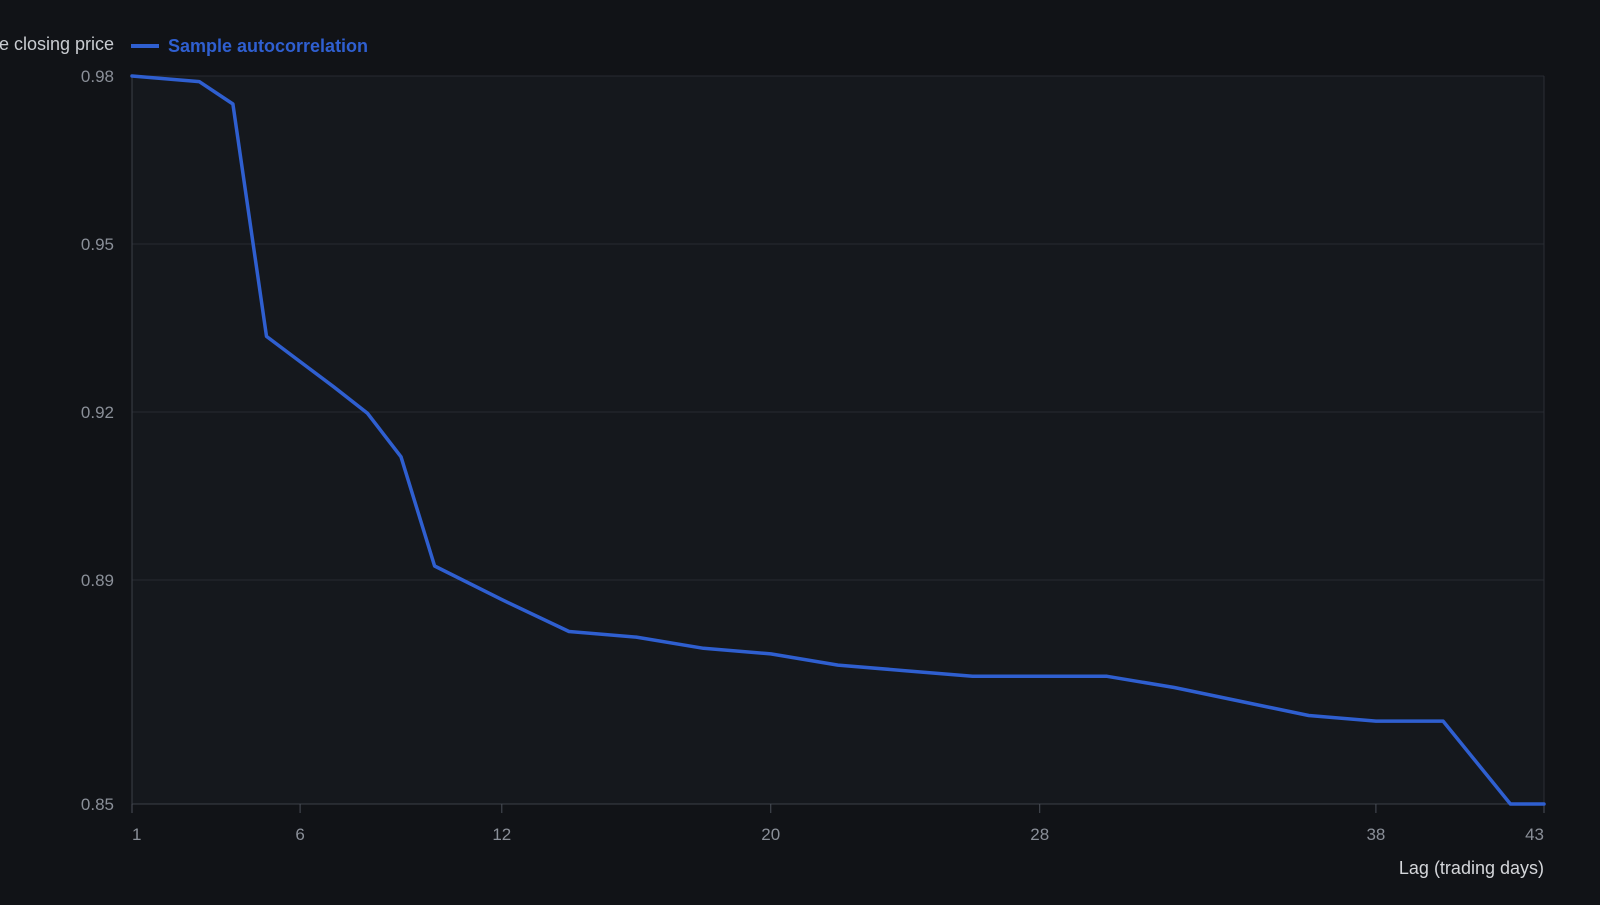  Describe the element at coordinates (1039, 834) in the screenshot. I see `x-tick-label: 28` at that location.